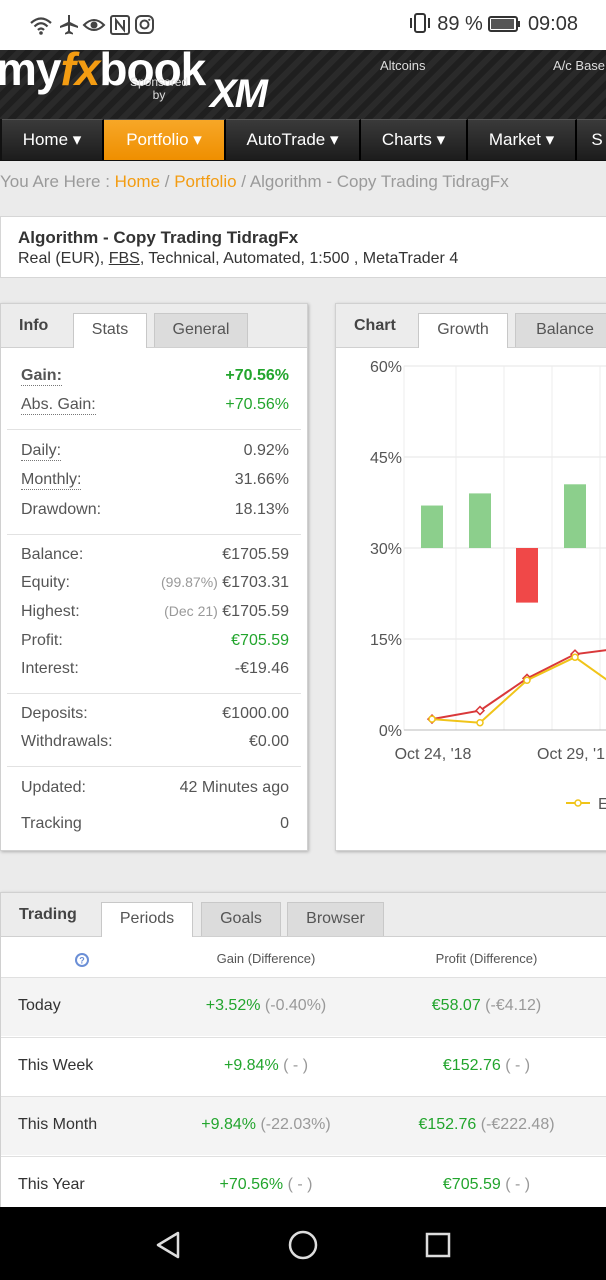  I want to click on tracking-label: Tracking, so click(51, 823).